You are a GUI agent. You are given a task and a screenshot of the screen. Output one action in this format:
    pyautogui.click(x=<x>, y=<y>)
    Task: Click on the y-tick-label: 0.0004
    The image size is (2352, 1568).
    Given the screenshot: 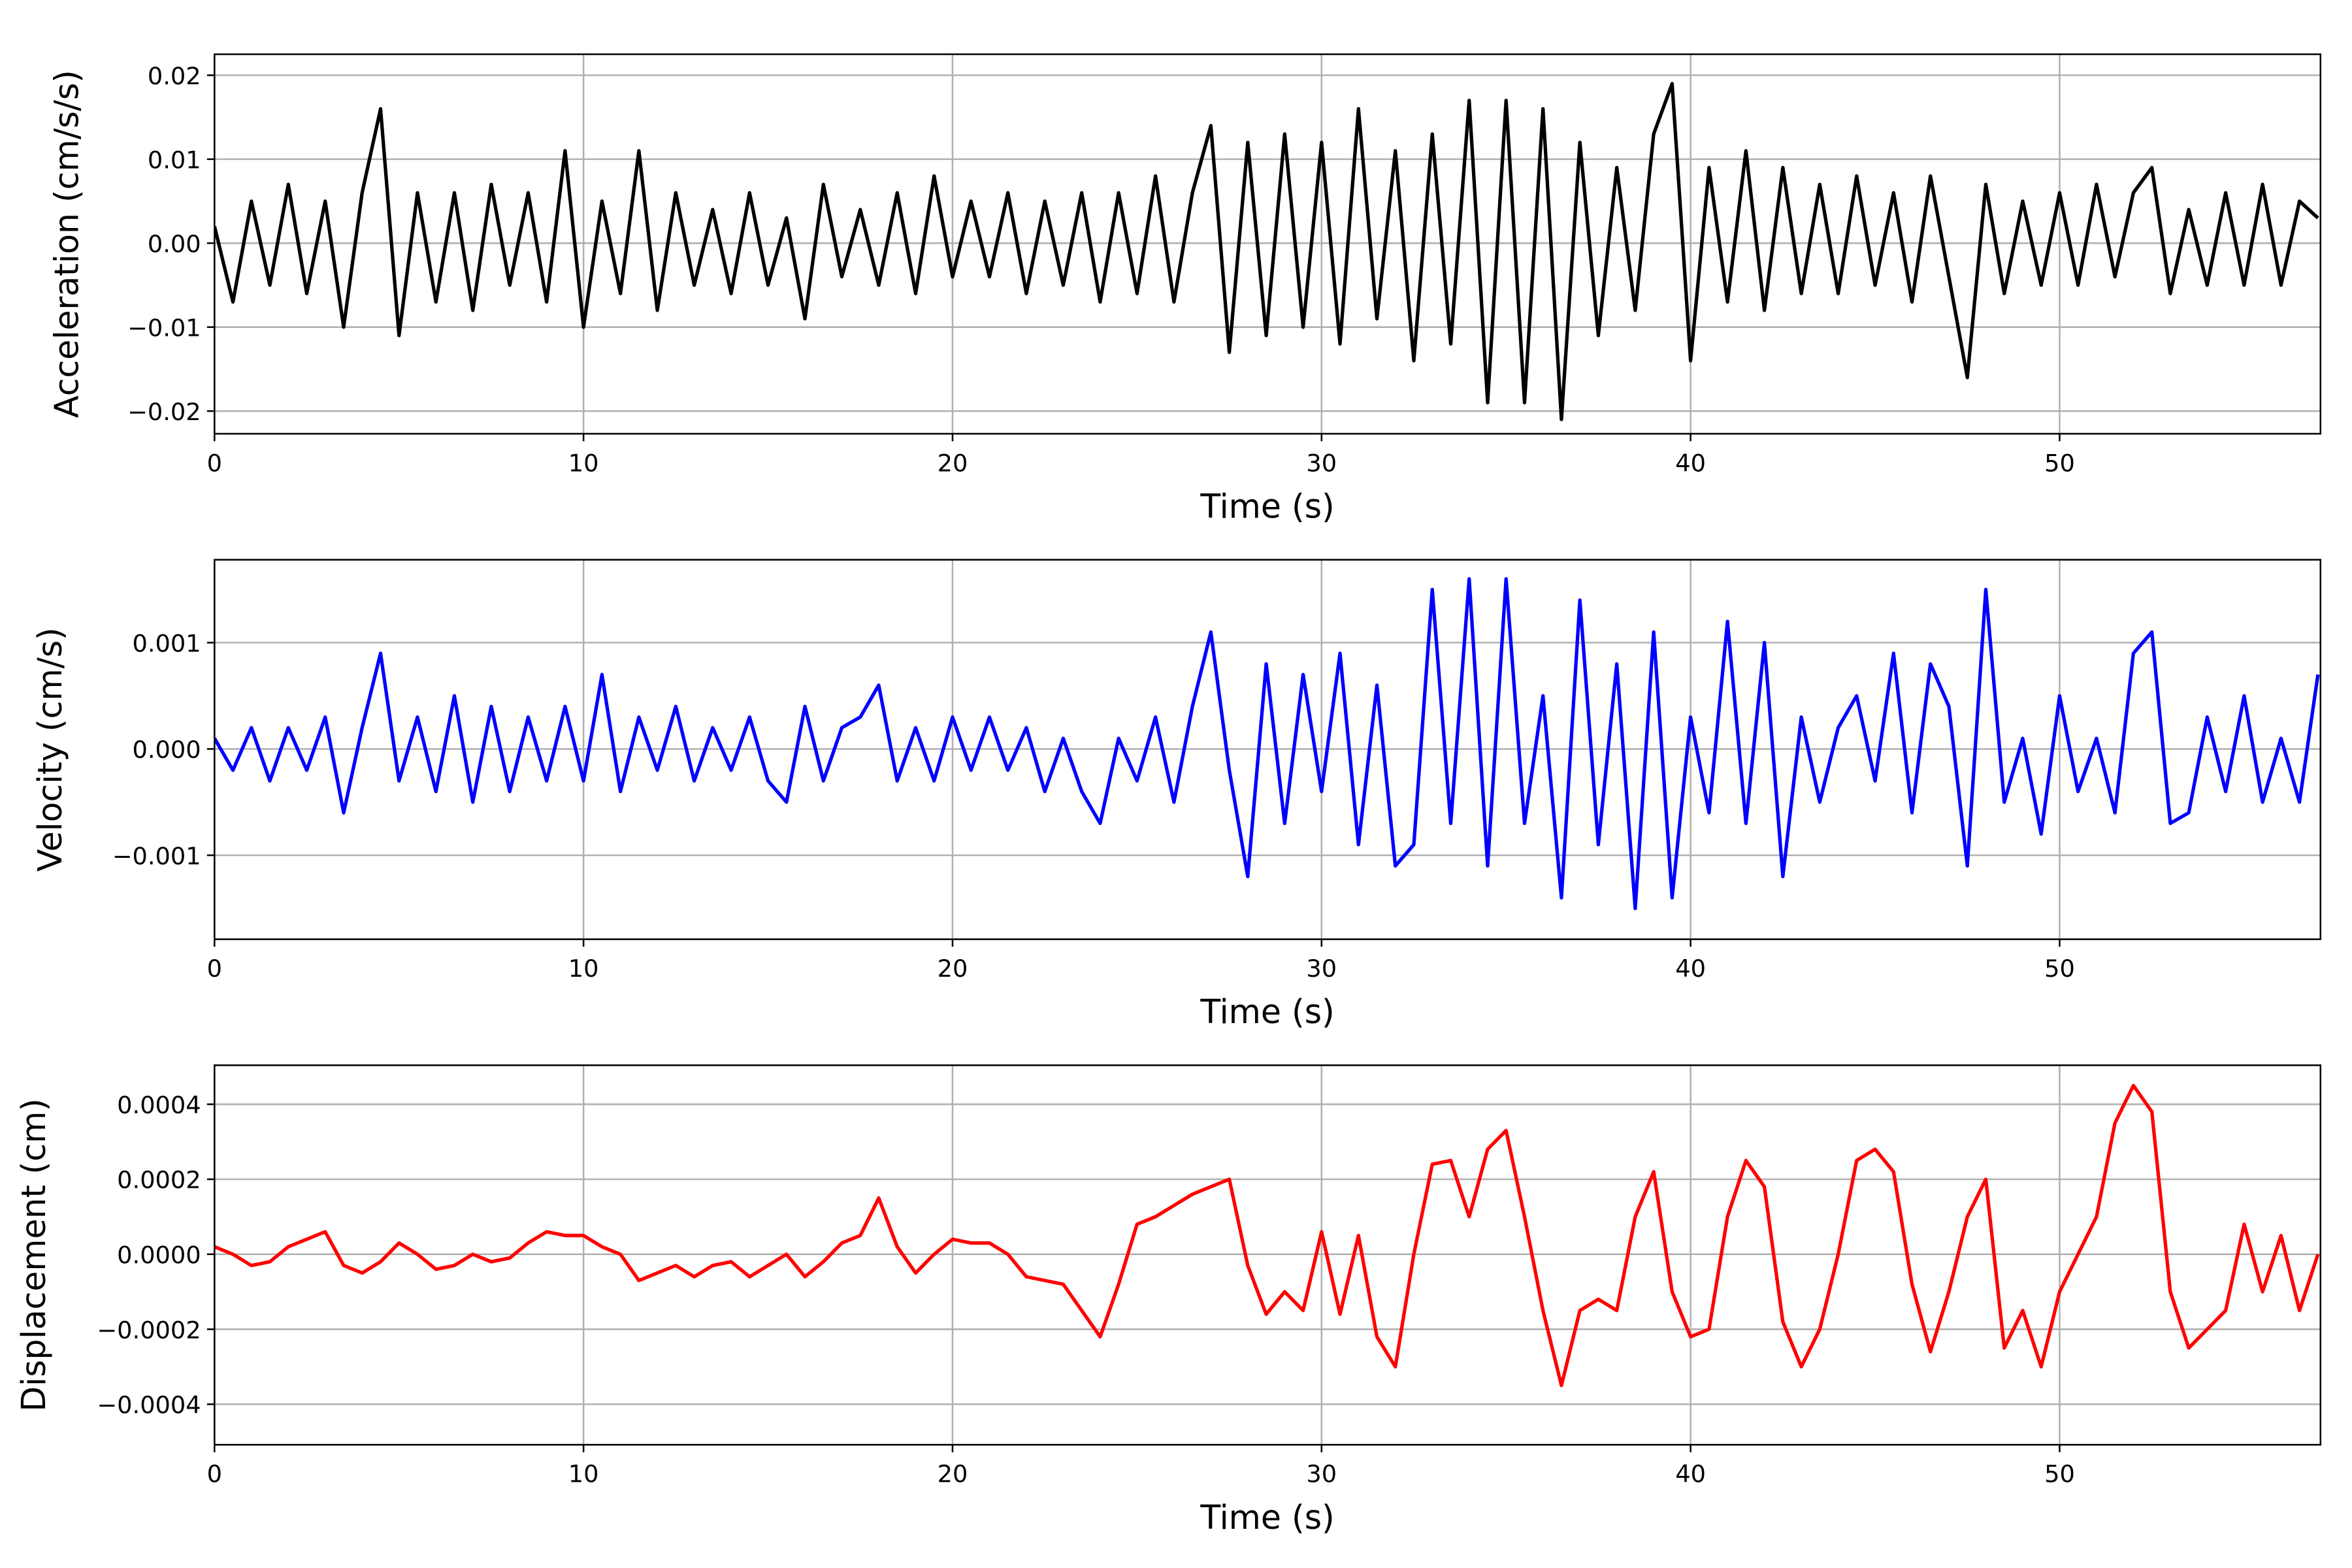 What is the action you would take?
    pyautogui.click(x=159, y=1105)
    